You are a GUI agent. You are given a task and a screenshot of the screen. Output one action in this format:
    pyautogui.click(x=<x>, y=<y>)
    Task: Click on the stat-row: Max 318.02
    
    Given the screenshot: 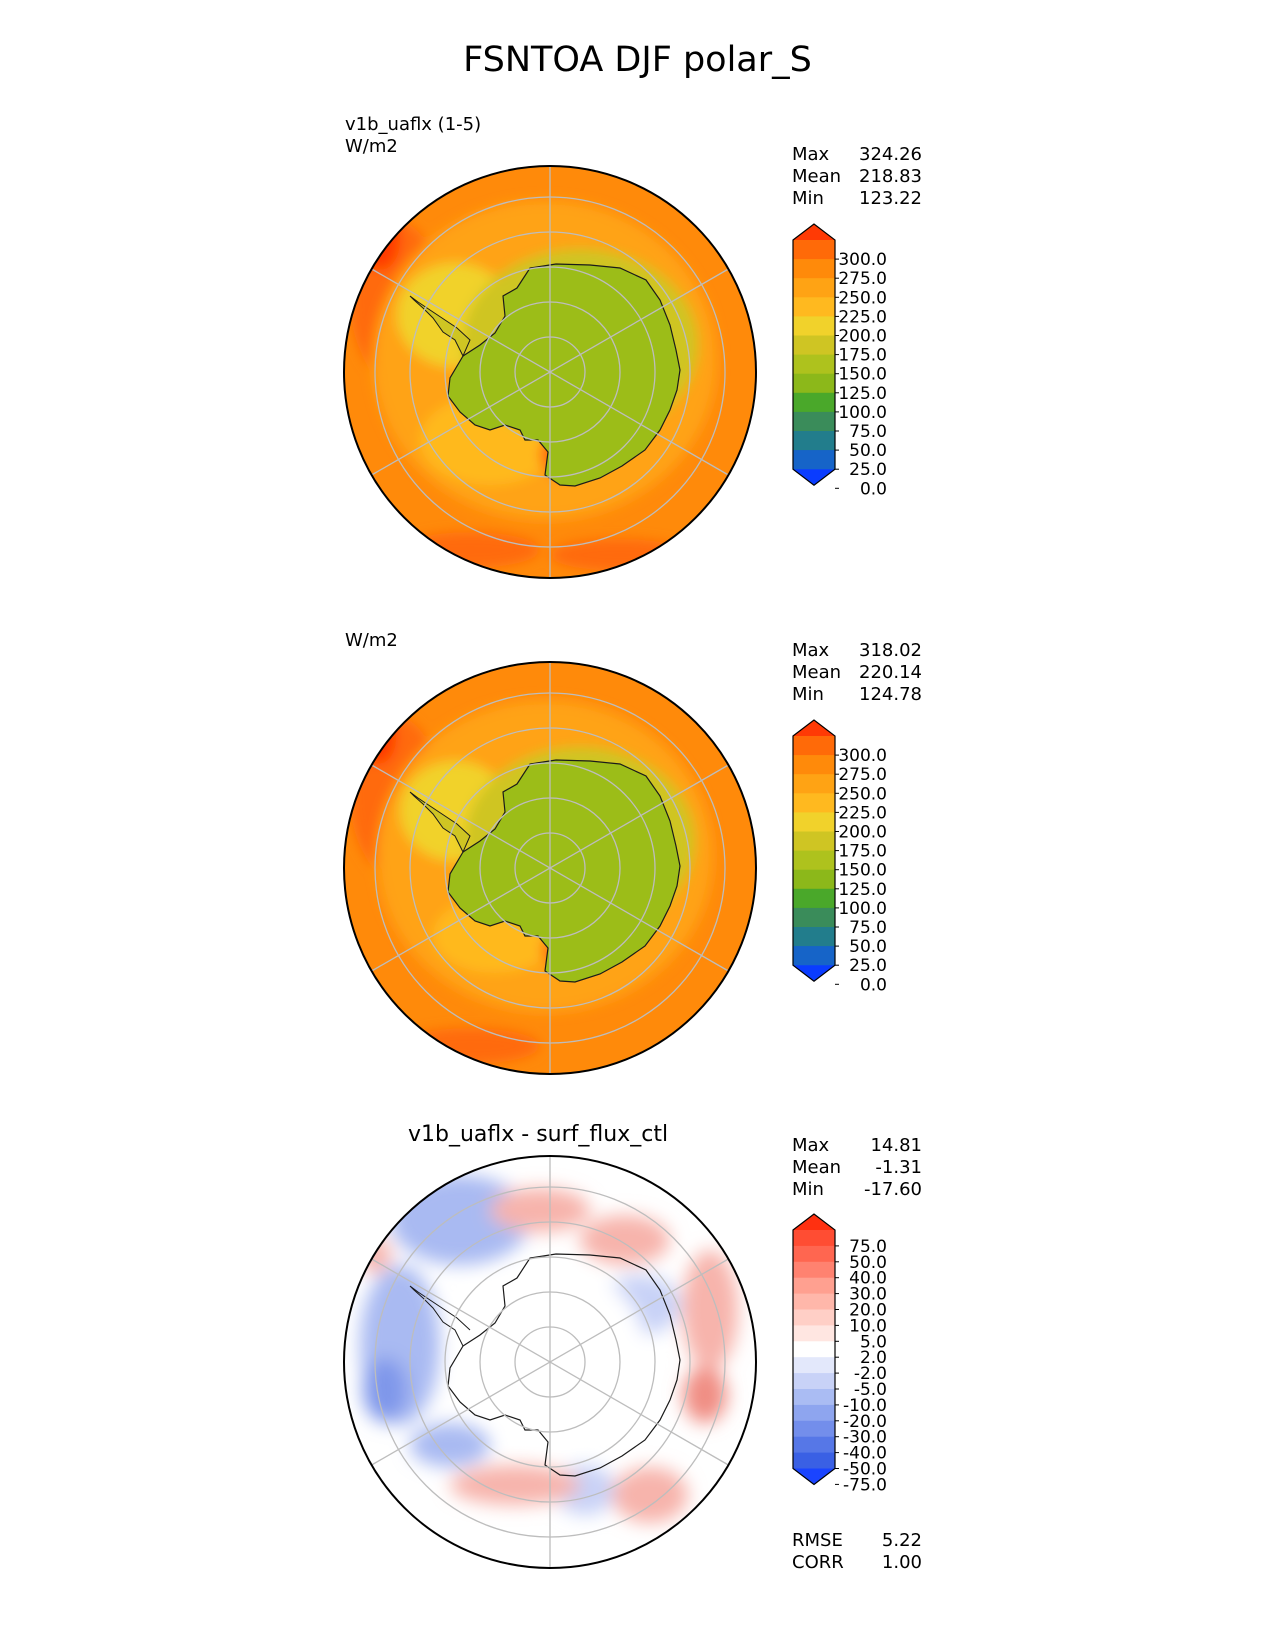 What is the action you would take?
    pyautogui.click(x=857, y=651)
    